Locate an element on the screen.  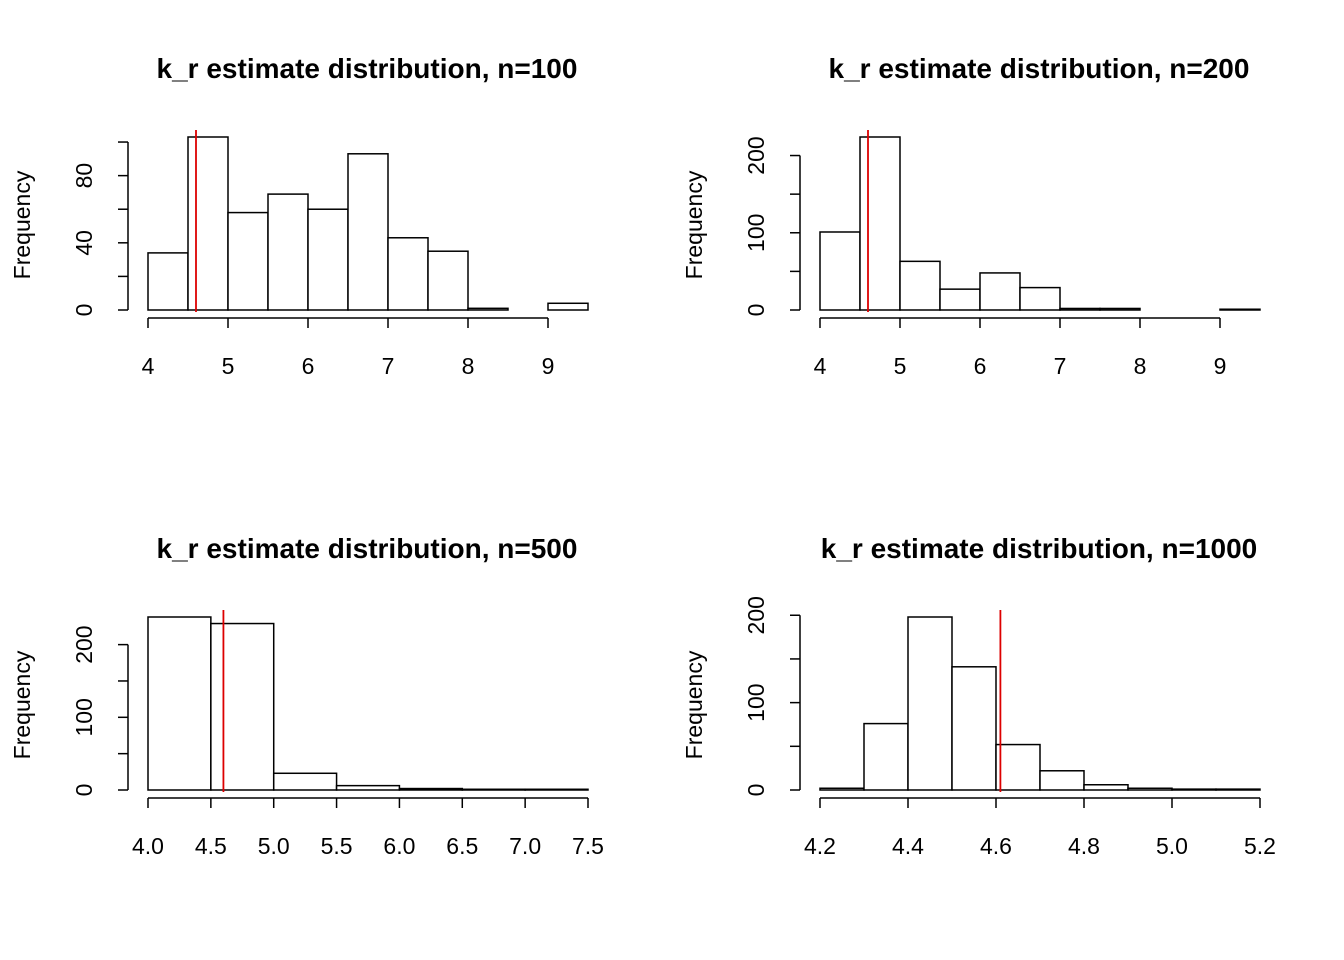
x-tick-label: 4.5 is located at coordinates (211, 846).